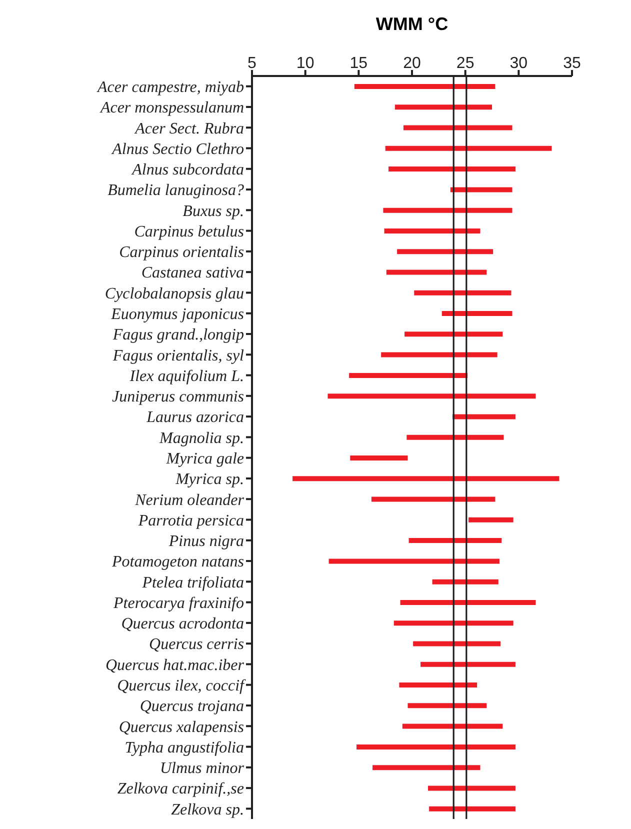  What do you see at coordinates (178, 397) in the screenshot?
I see `y-tick-label: Juniperus communis` at bounding box center [178, 397].